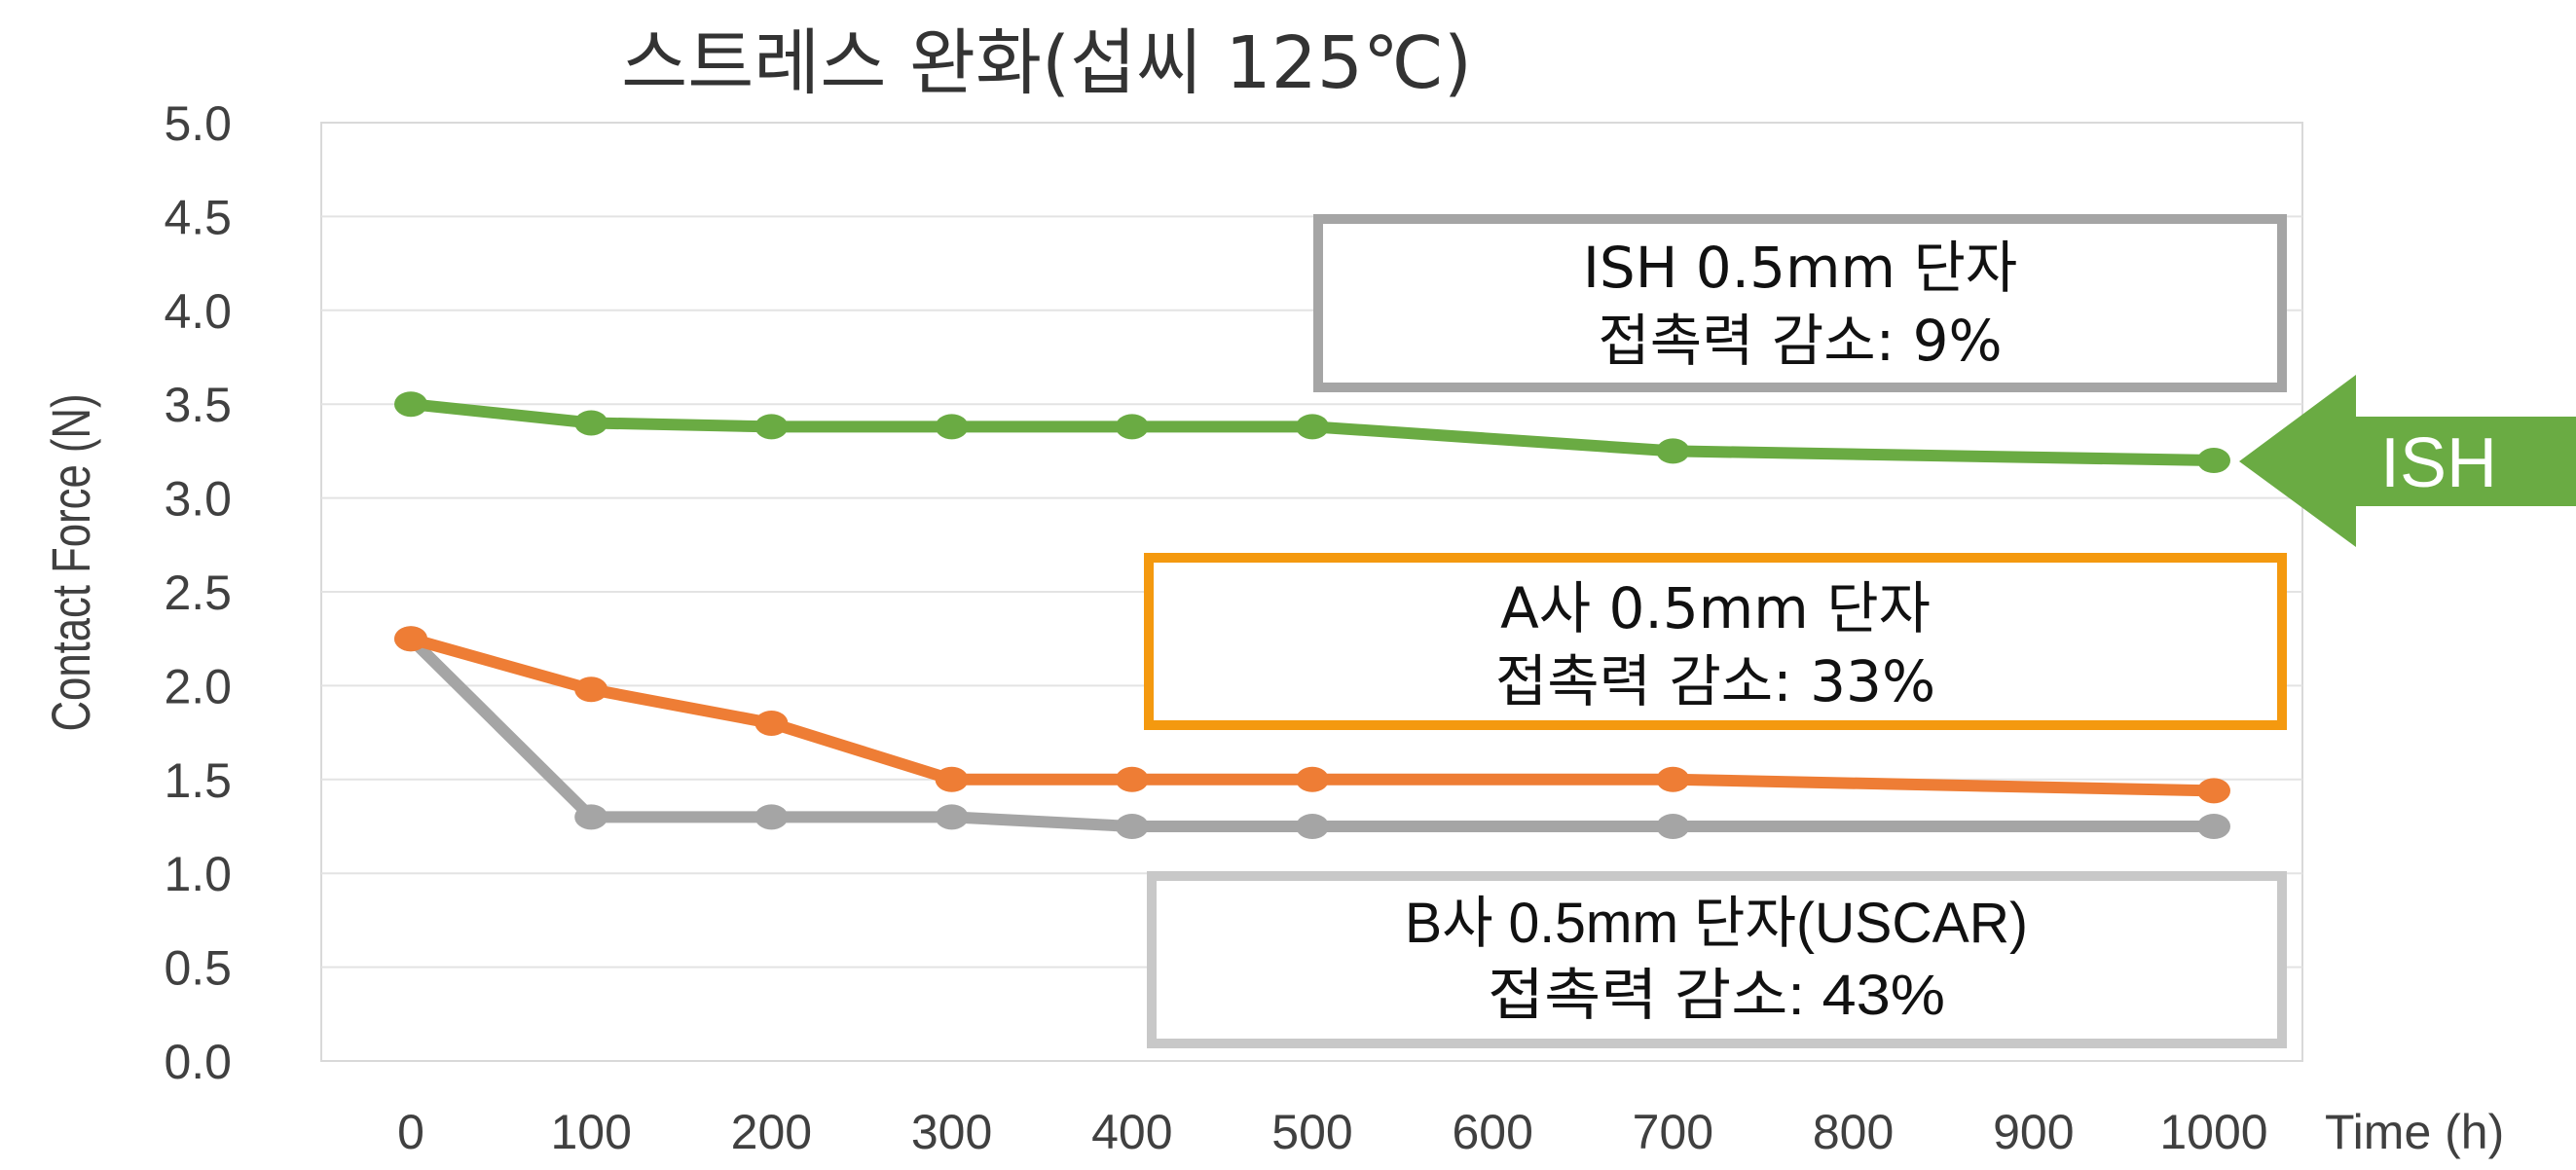 This screenshot has height=1170, width=2576. What do you see at coordinates (1716, 923) in the screenshot?
I see `annotation-b-line1: B사 0.5mm 단자(USCAR)` at bounding box center [1716, 923].